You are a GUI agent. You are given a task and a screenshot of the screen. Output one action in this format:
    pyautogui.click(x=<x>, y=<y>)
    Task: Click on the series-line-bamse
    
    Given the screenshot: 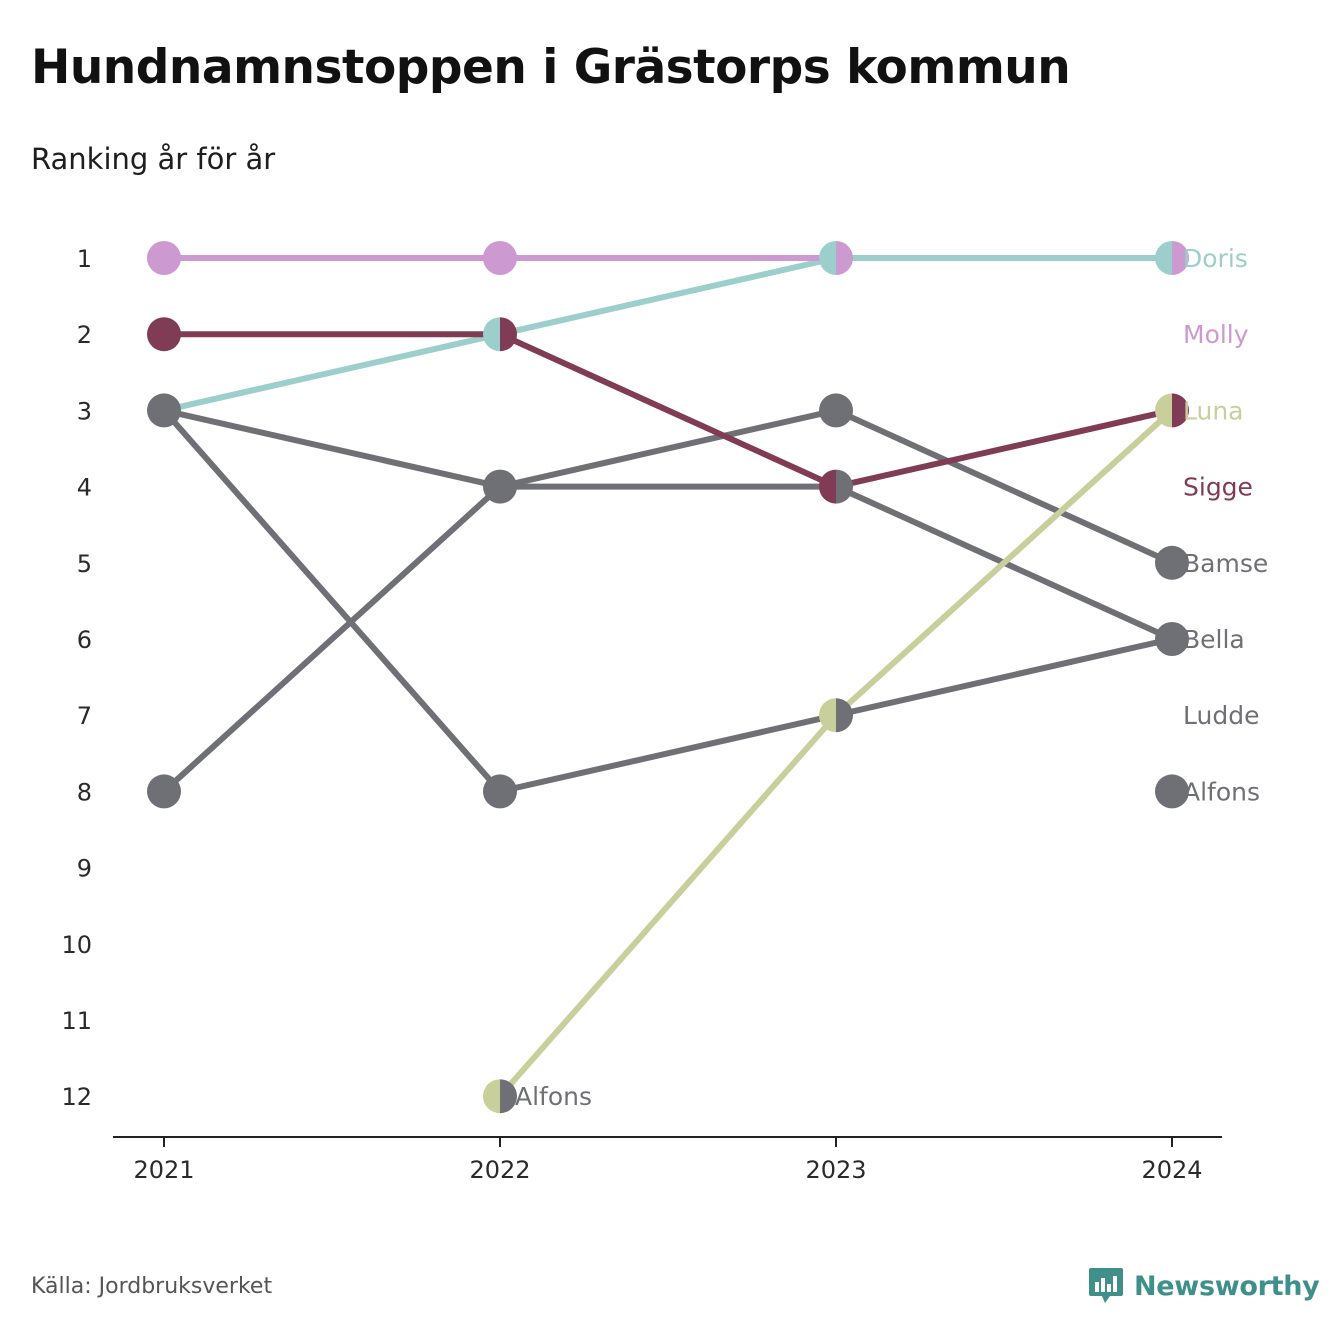 What is the action you would take?
    pyautogui.click(x=668, y=486)
    